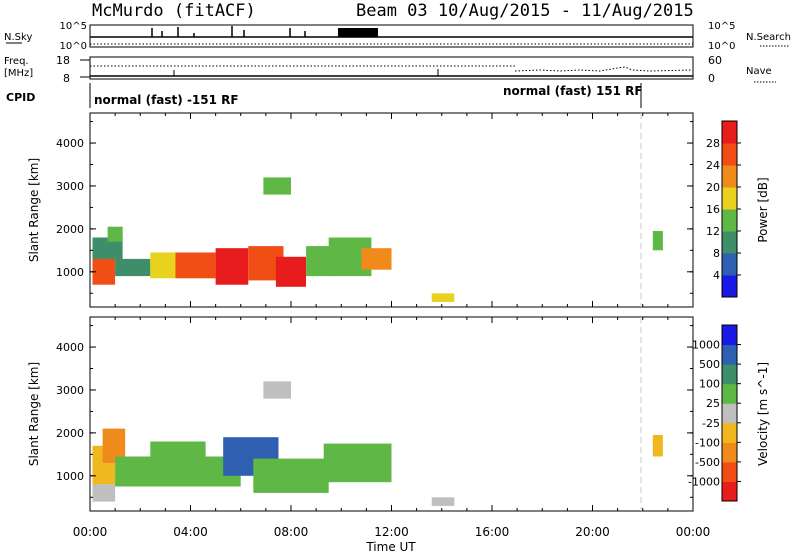 This screenshot has height=554, width=800. What do you see at coordinates (713, 187) in the screenshot?
I see `power-colorbar-tick-label: 20` at bounding box center [713, 187].